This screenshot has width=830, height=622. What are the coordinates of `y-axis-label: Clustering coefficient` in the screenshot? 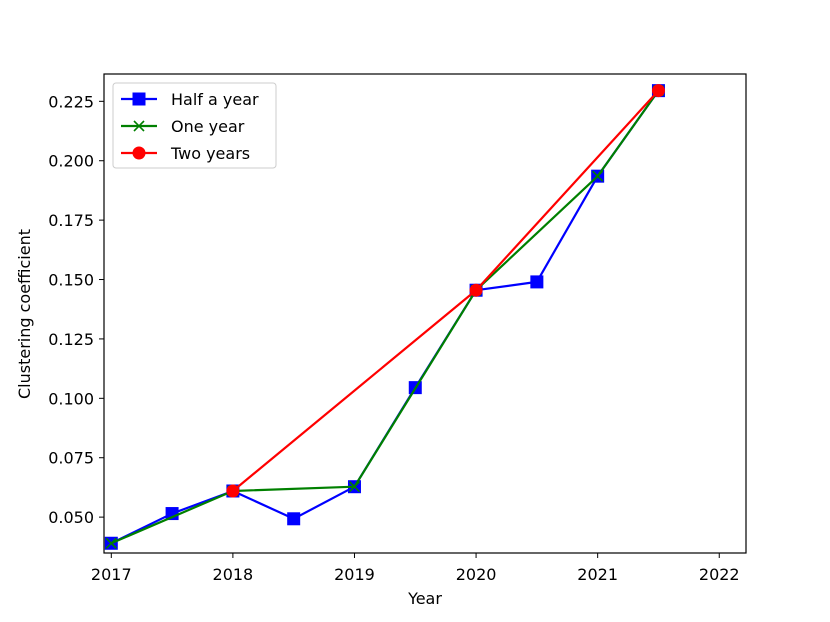 It's located at (24, 314).